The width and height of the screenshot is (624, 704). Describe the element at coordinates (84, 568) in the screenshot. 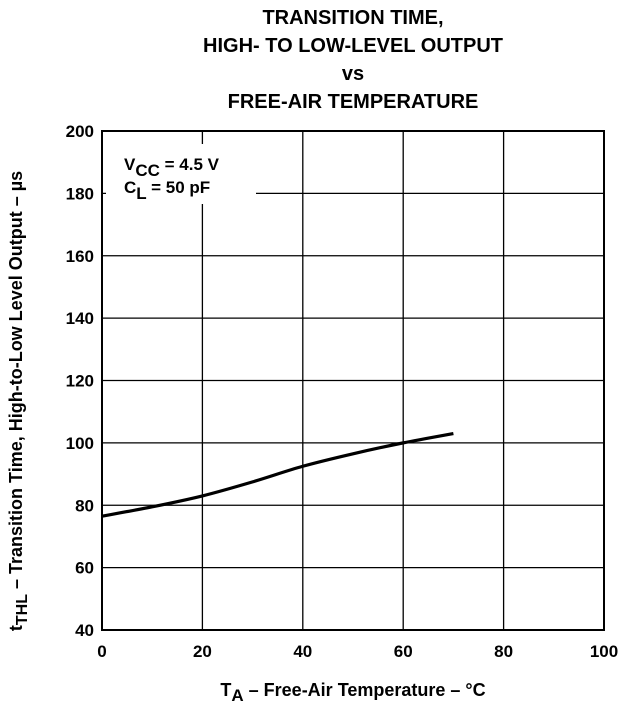

I see `y-tick-label-60: 60` at that location.